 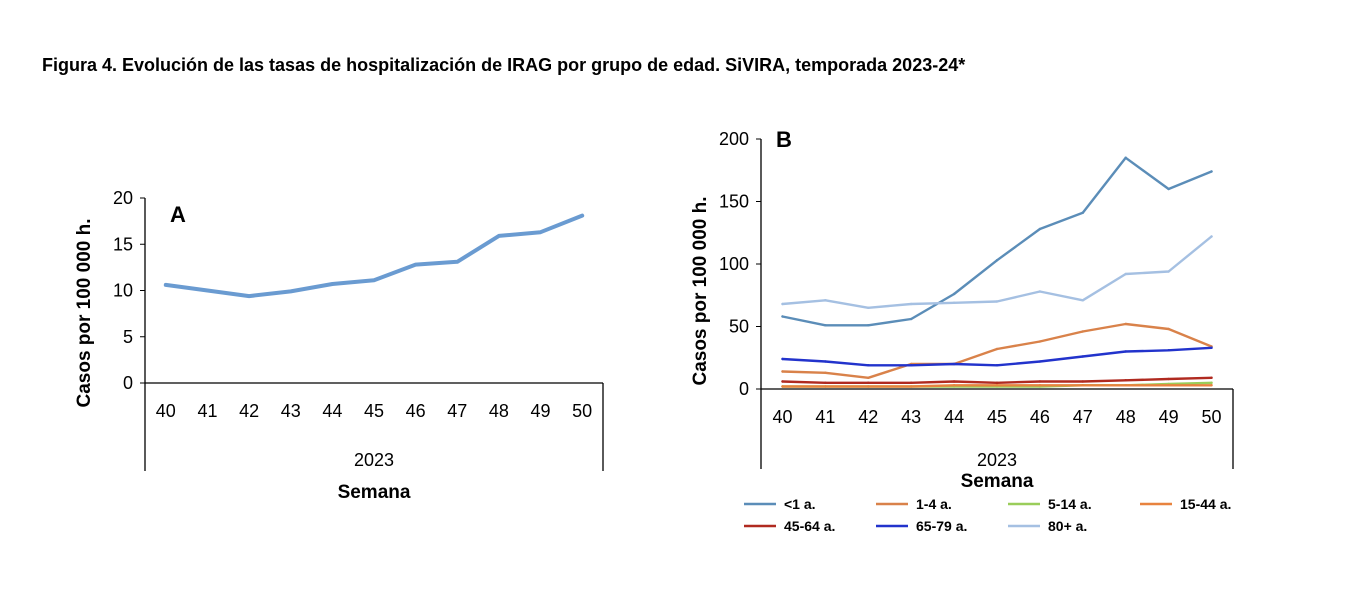 What do you see at coordinates (911, 417) in the screenshot?
I see `x-tick-label: 43` at bounding box center [911, 417].